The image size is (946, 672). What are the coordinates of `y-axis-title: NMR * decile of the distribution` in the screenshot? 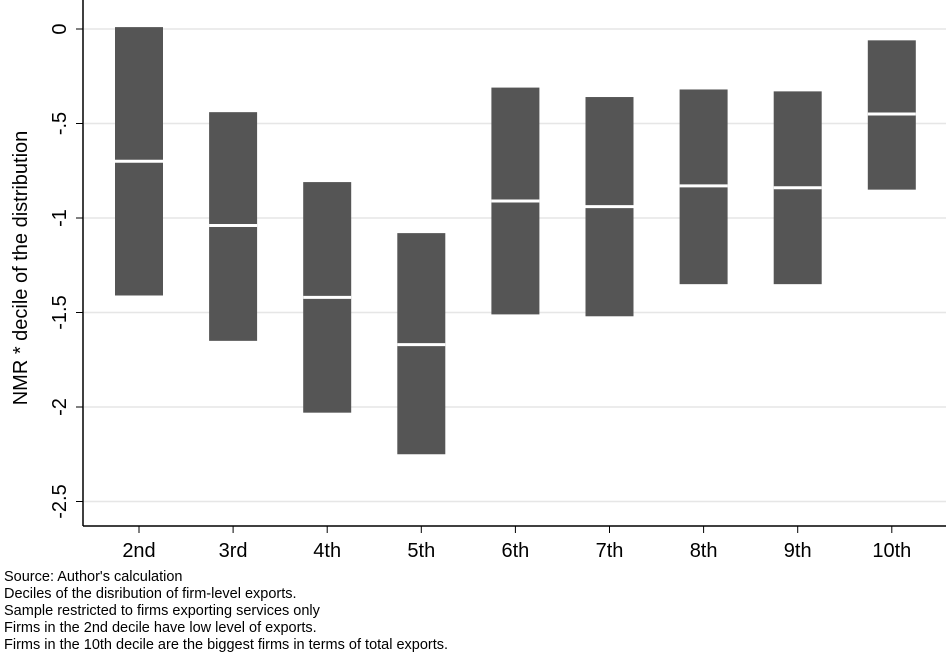 It's located at (21, 268).